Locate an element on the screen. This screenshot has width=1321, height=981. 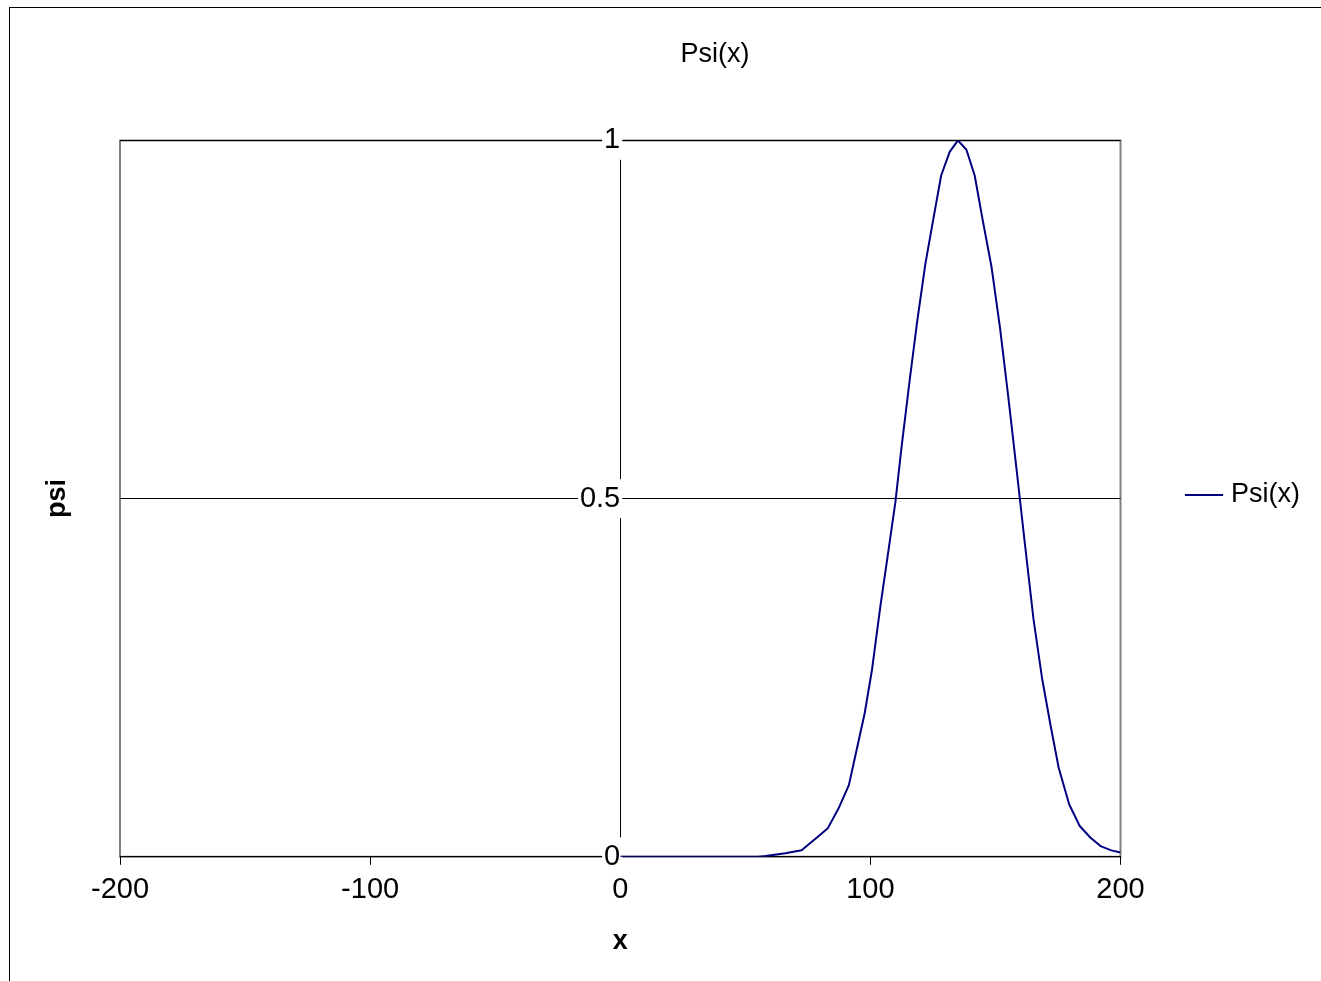
x-tick-label: 200 is located at coordinates (1120, 888).